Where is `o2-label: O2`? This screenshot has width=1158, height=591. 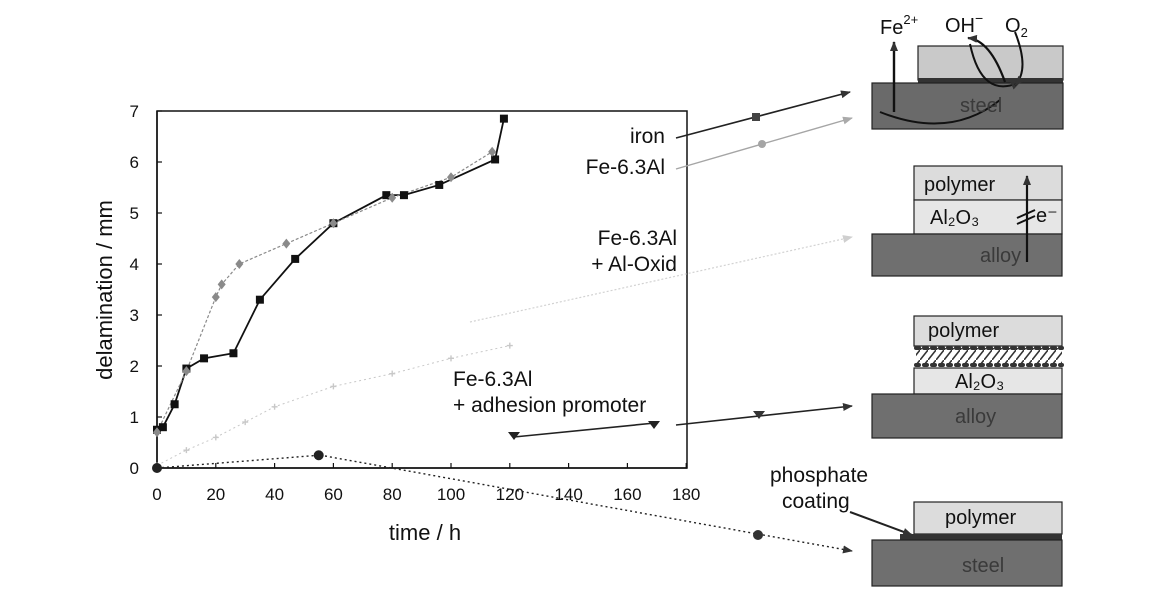 o2-label: O2 is located at coordinates (1016, 27).